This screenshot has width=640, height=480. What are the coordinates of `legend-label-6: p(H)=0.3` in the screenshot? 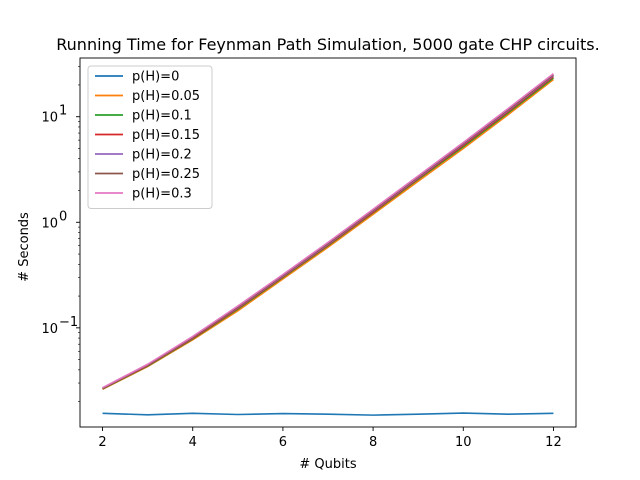 It's located at (162, 194).